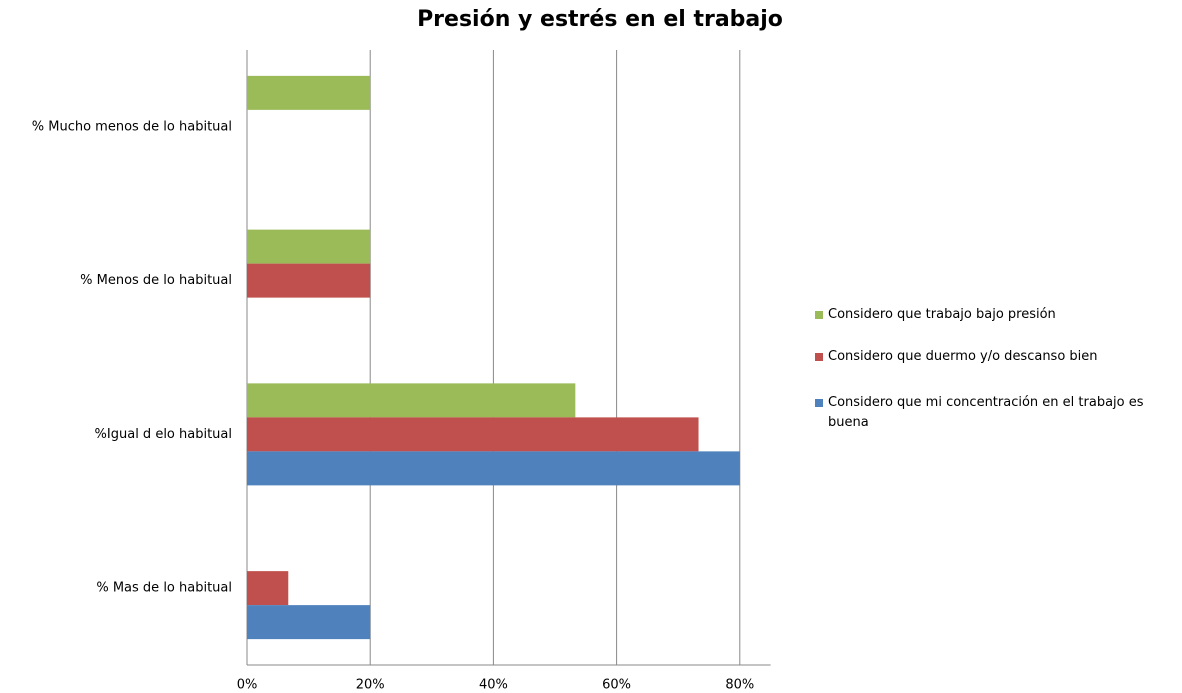  What do you see at coordinates (739, 685) in the screenshot?
I see `x-tick-label: 80%` at bounding box center [739, 685].